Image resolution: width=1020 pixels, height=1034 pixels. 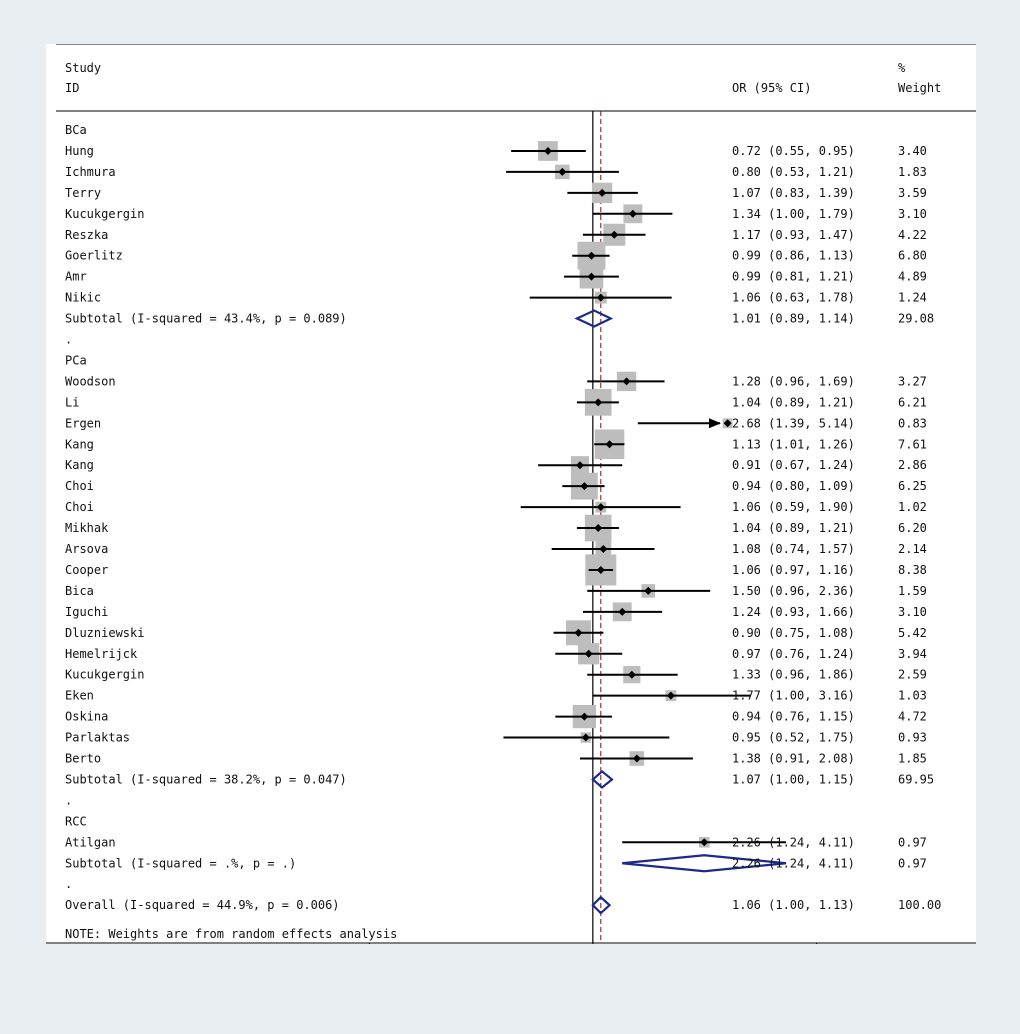 I want to click on study-label: Nikic, so click(x=83, y=298).